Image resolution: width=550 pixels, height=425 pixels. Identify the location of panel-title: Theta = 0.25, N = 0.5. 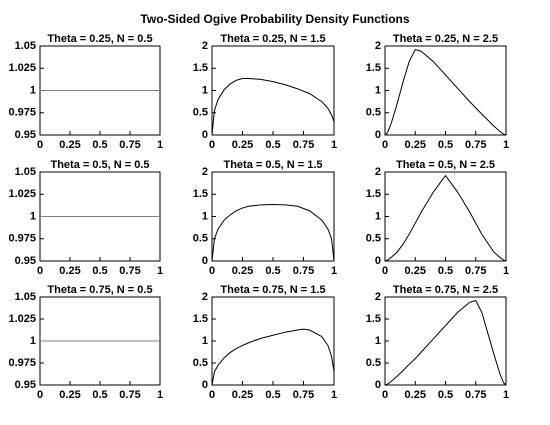
(99, 39).